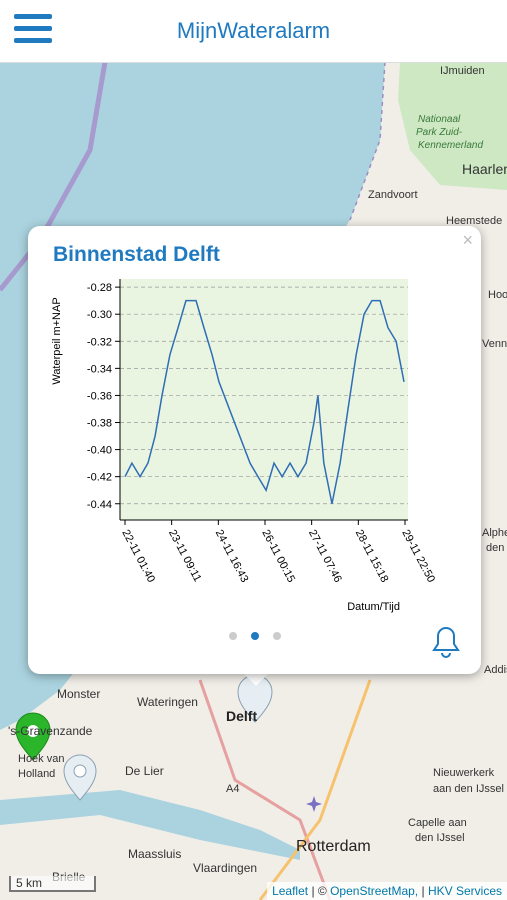 The width and height of the screenshot is (507, 900). Describe the element at coordinates (99, 369) in the screenshot. I see `y-tick-label: -0.34` at that location.